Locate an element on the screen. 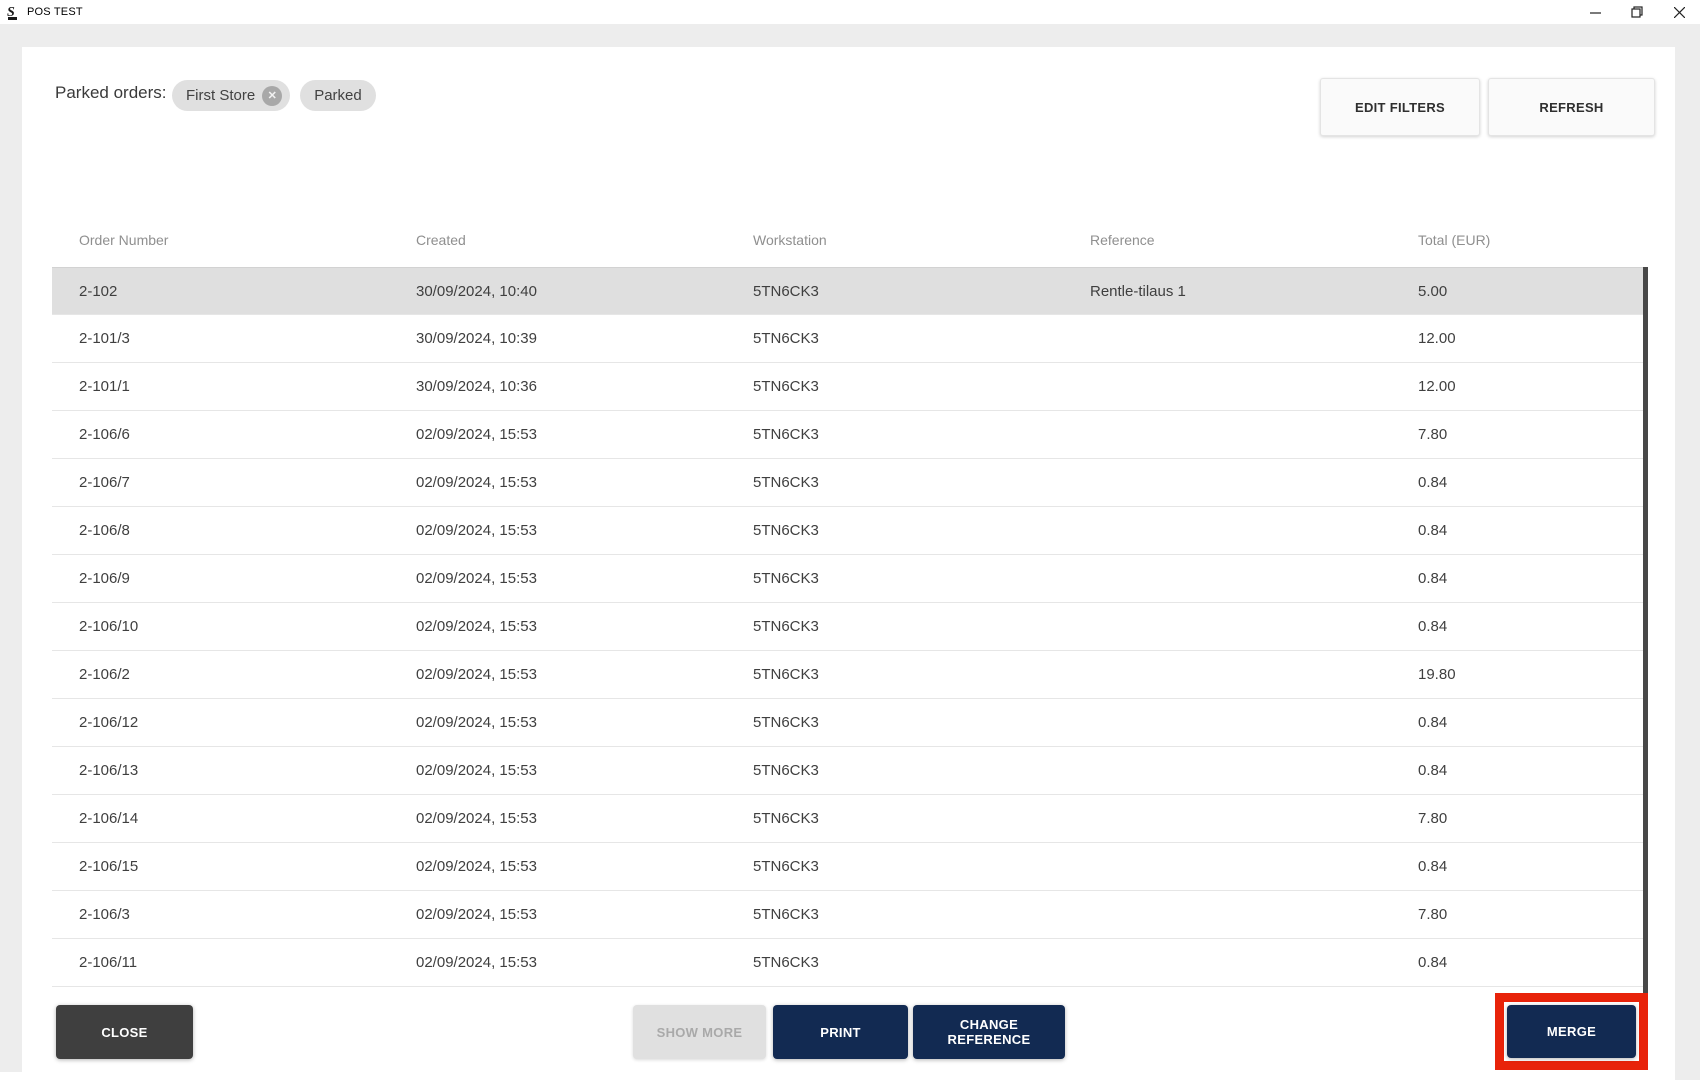 The image size is (1700, 1080). table-row: 2-101/3 30/09/2024, 10:39 5TN6CK3 12.00 is located at coordinates (847, 339).